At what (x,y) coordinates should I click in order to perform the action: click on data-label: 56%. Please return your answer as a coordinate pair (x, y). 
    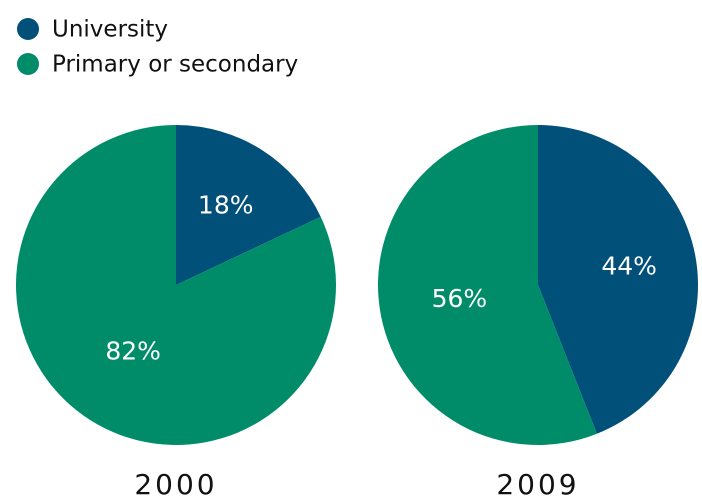
    Looking at the image, I should click on (460, 298).